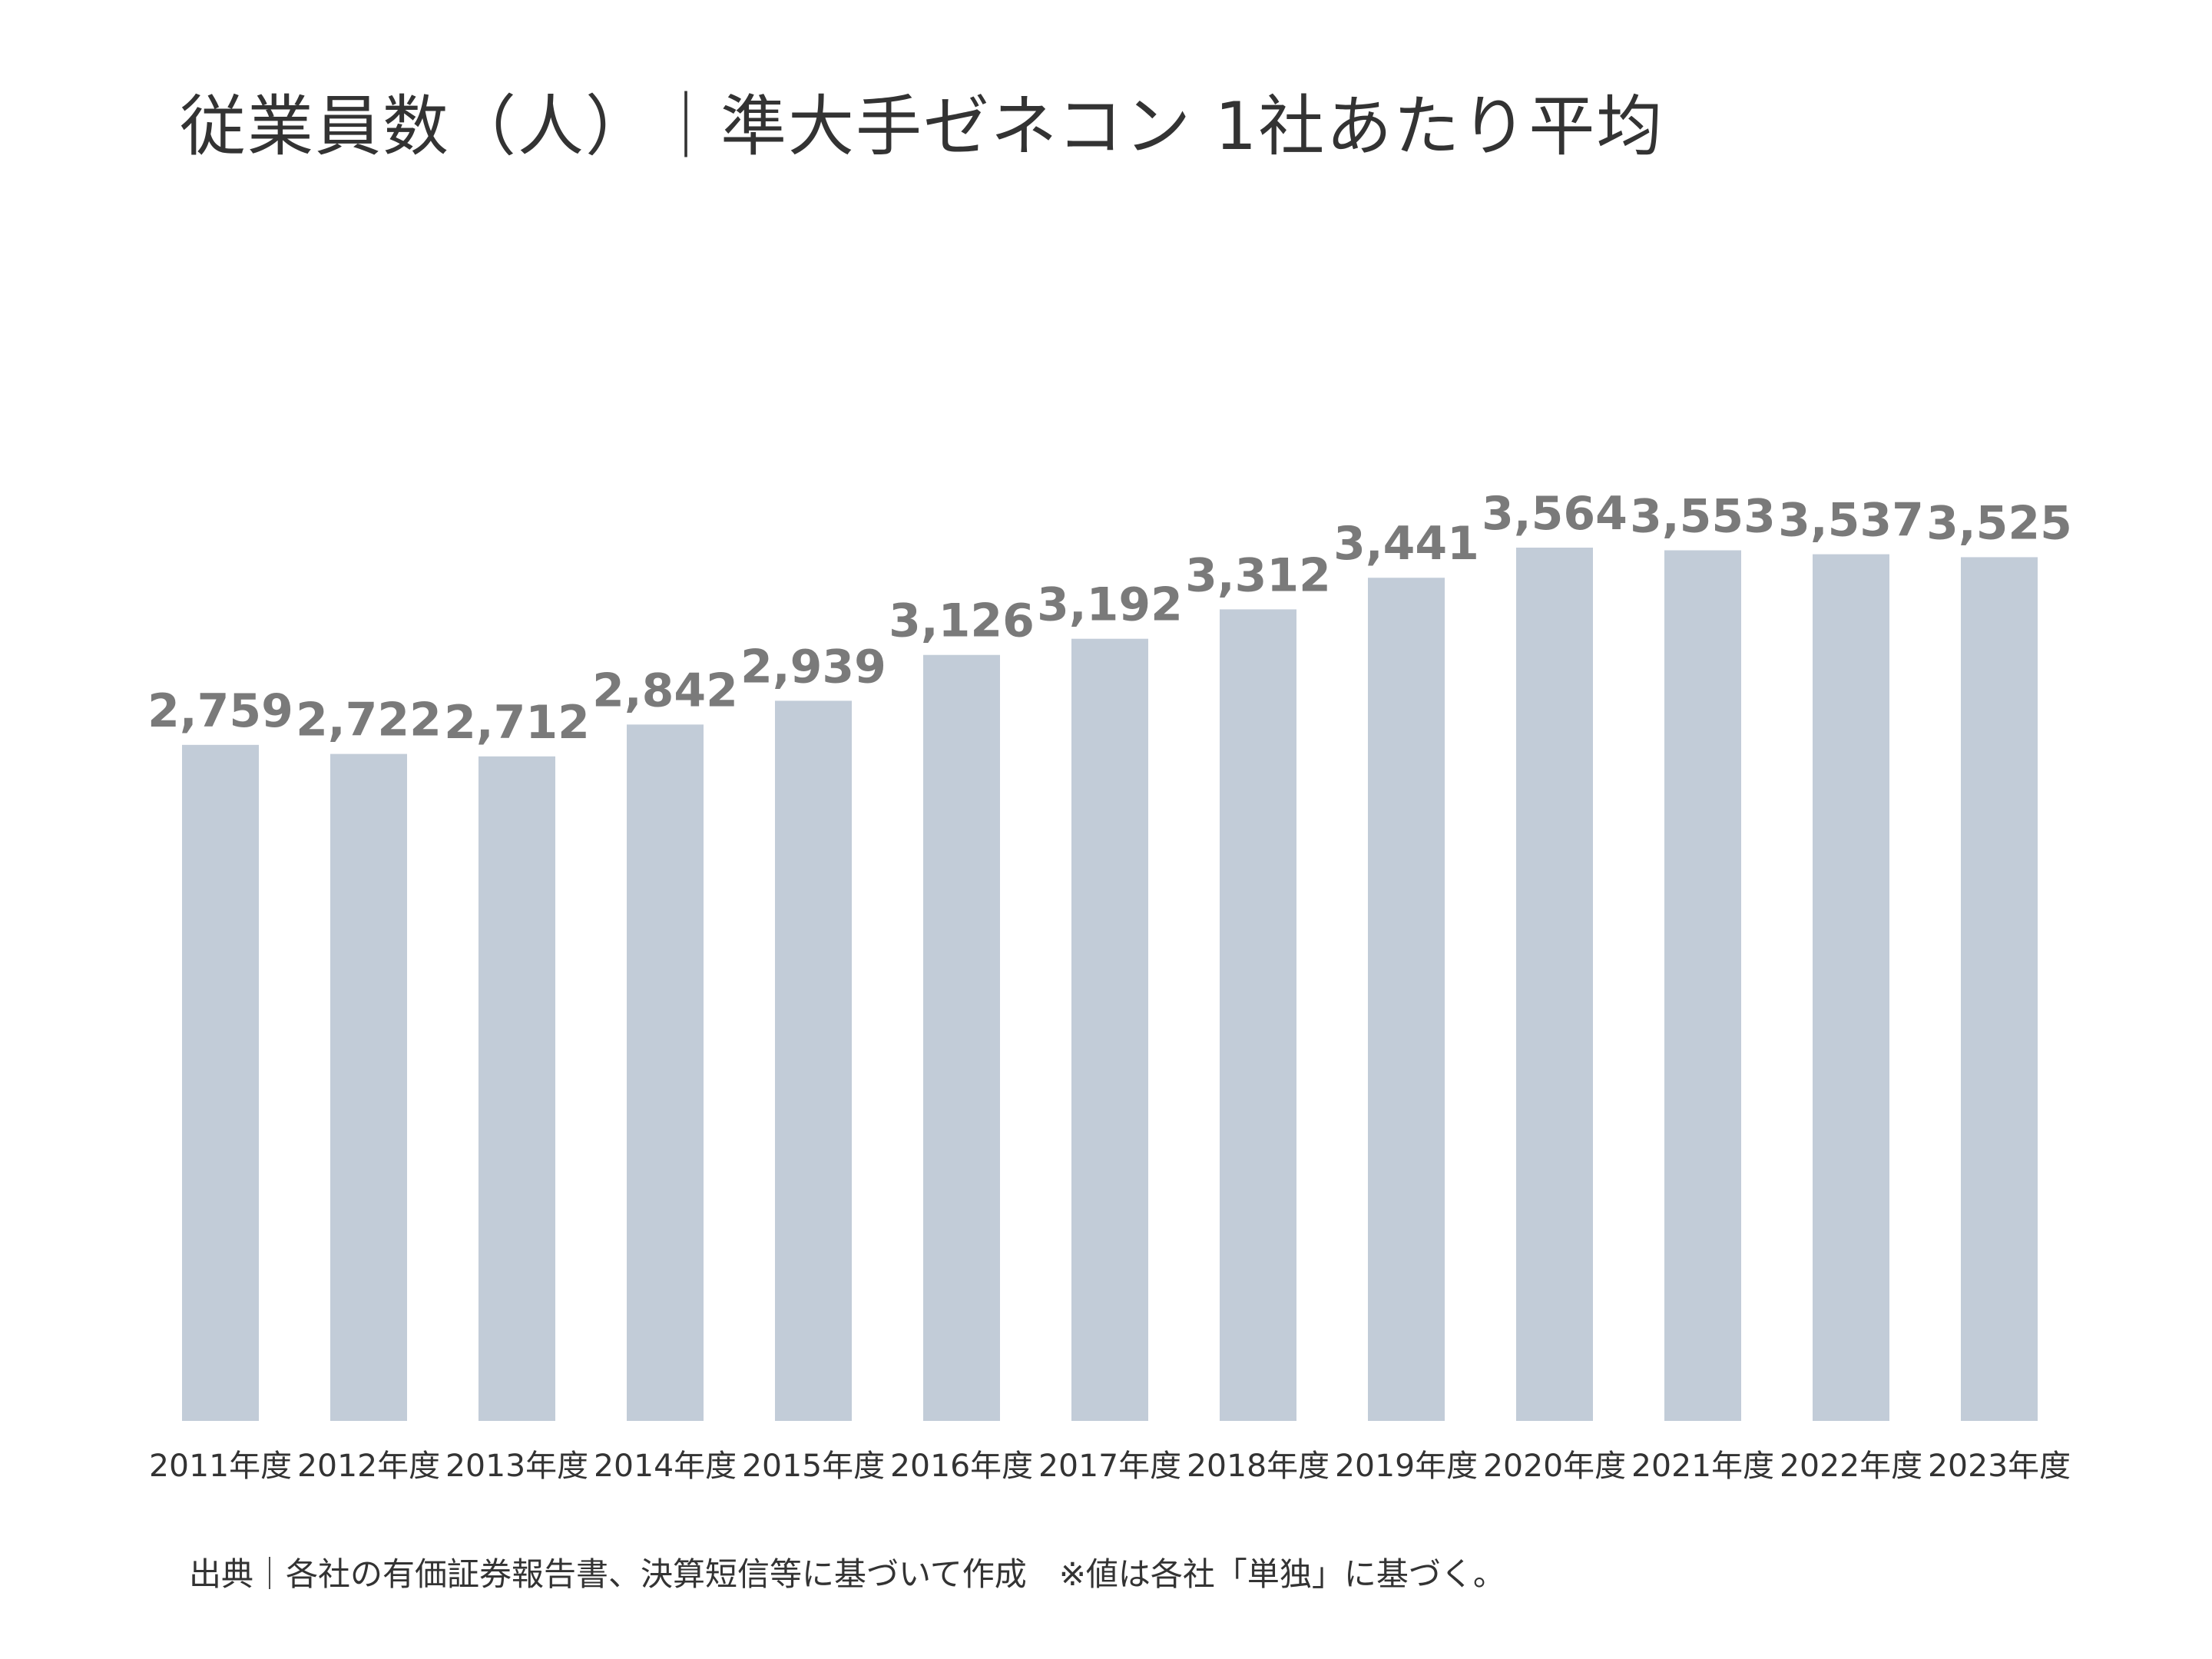 The height and width of the screenshot is (1659, 2212). What do you see at coordinates (813, 667) in the screenshot?
I see `value-label: 2,939` at bounding box center [813, 667].